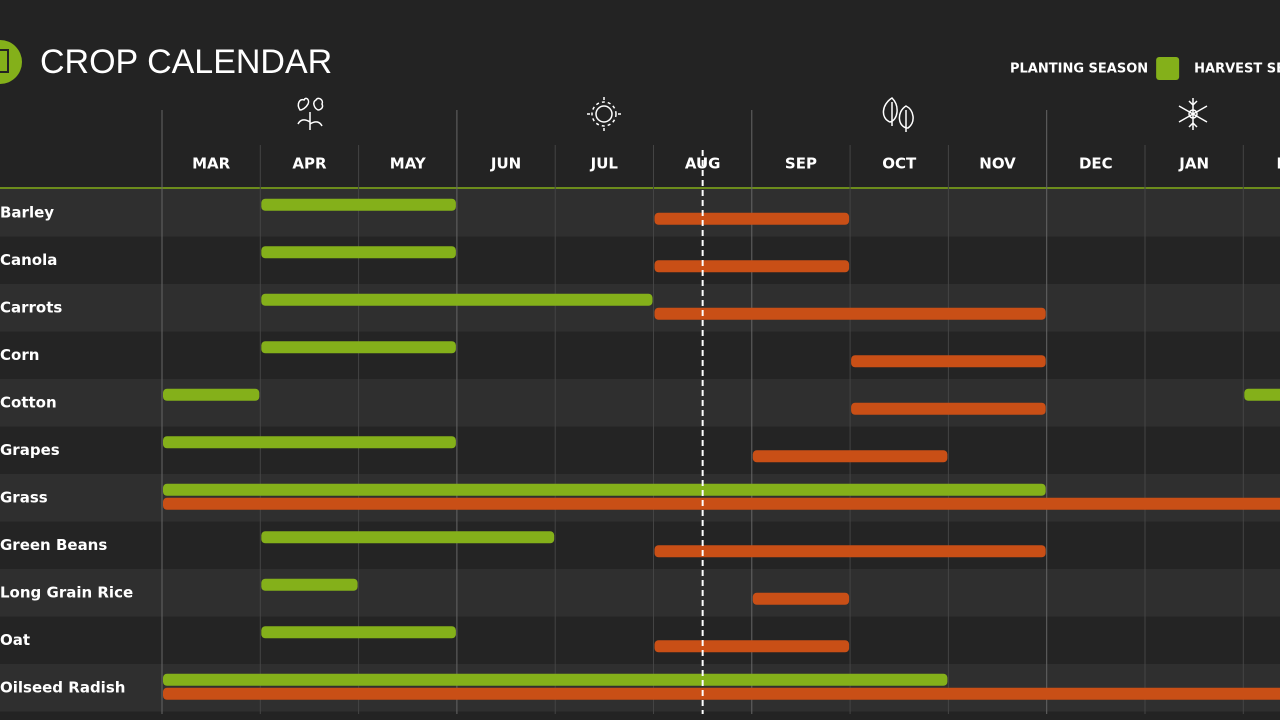 The width and height of the screenshot is (1280, 720). Describe the element at coordinates (604, 114) in the screenshot. I see `summer-icon` at that location.